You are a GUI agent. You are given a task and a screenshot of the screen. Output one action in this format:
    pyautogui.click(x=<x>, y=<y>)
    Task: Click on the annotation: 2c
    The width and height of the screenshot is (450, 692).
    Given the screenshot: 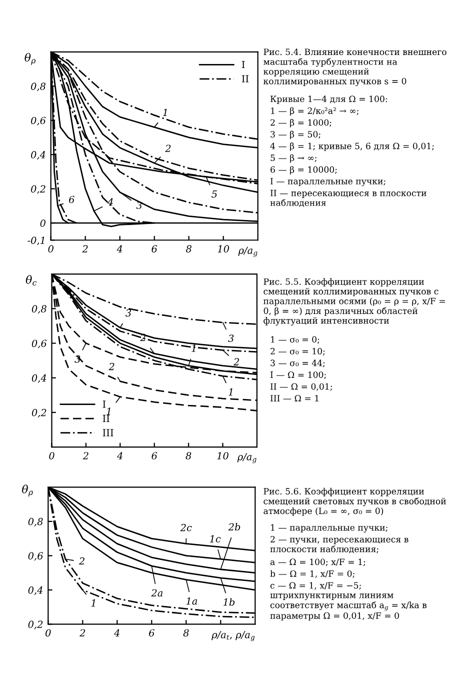 What is the action you would take?
    pyautogui.click(x=186, y=528)
    